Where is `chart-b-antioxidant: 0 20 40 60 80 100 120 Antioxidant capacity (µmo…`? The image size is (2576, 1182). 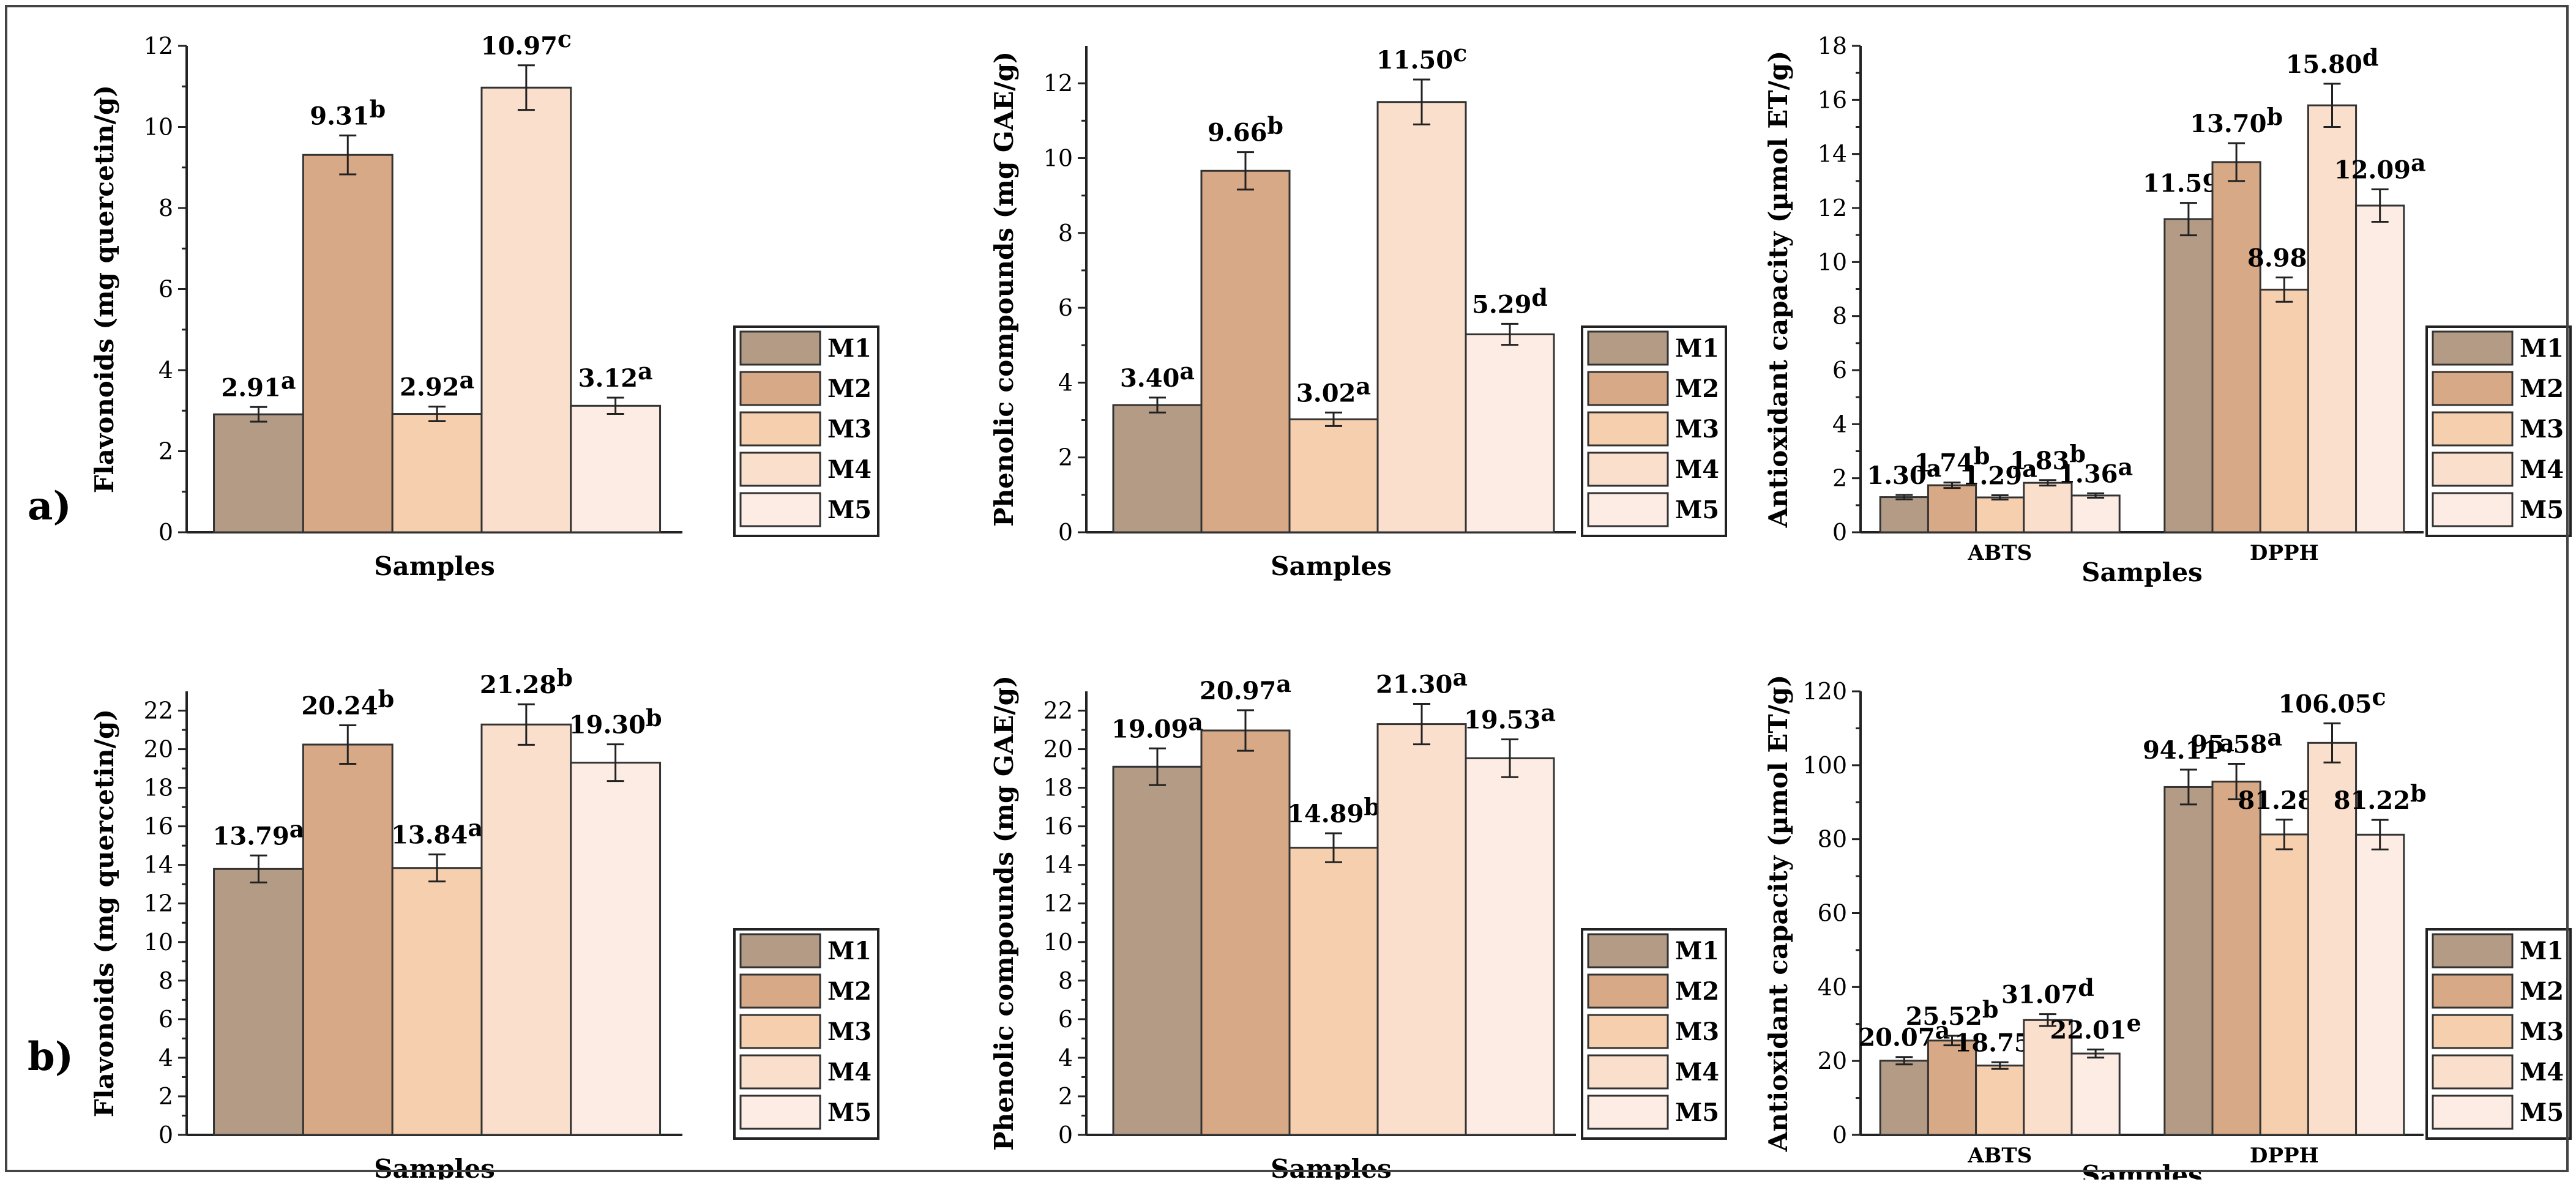 chart-b-antioxidant: 0 20 40 60 80 100 120 Antioxidant capacity (µmo… is located at coordinates (2167, 928).